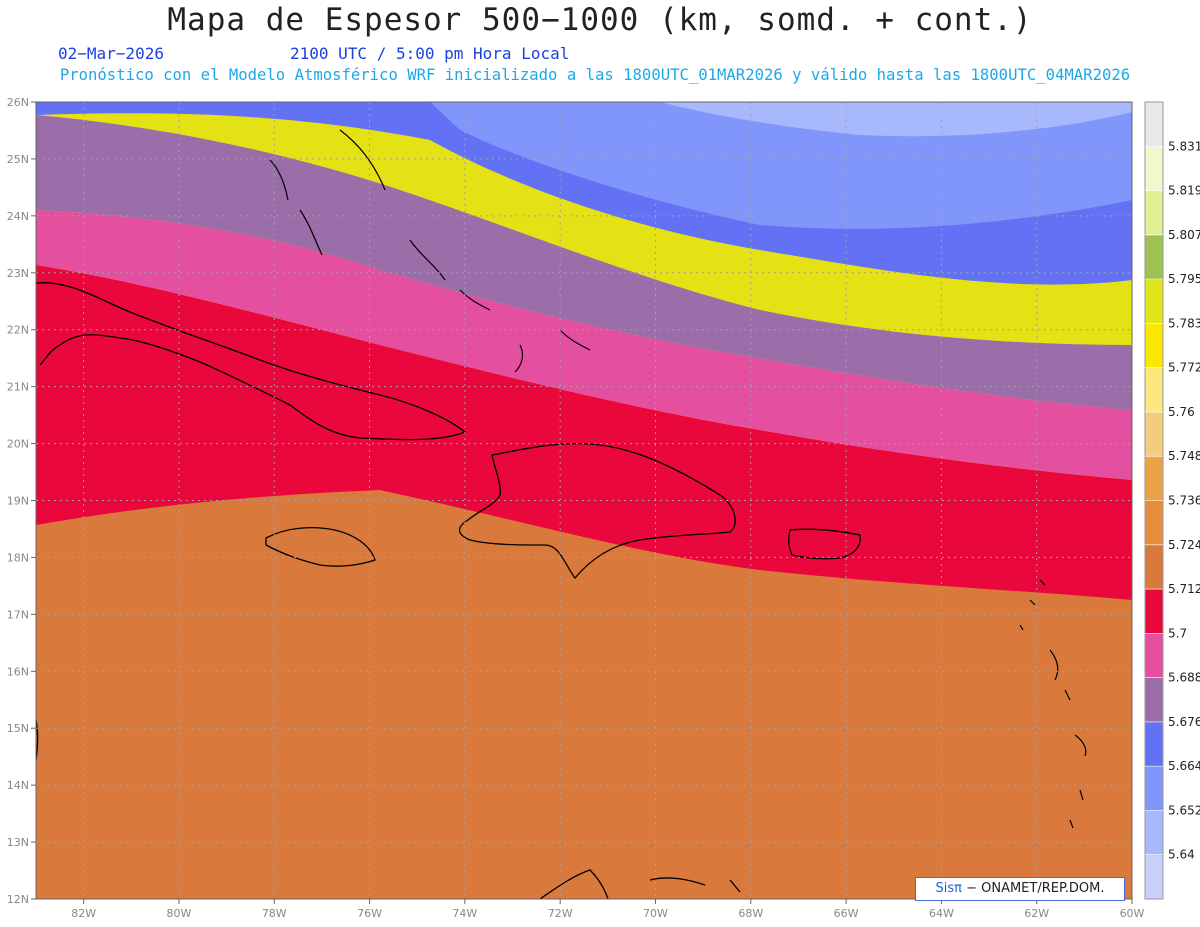 The image size is (1200, 927). What do you see at coordinates (1184, 456) in the screenshot?
I see `colorbar-label: 5.748` at bounding box center [1184, 456].